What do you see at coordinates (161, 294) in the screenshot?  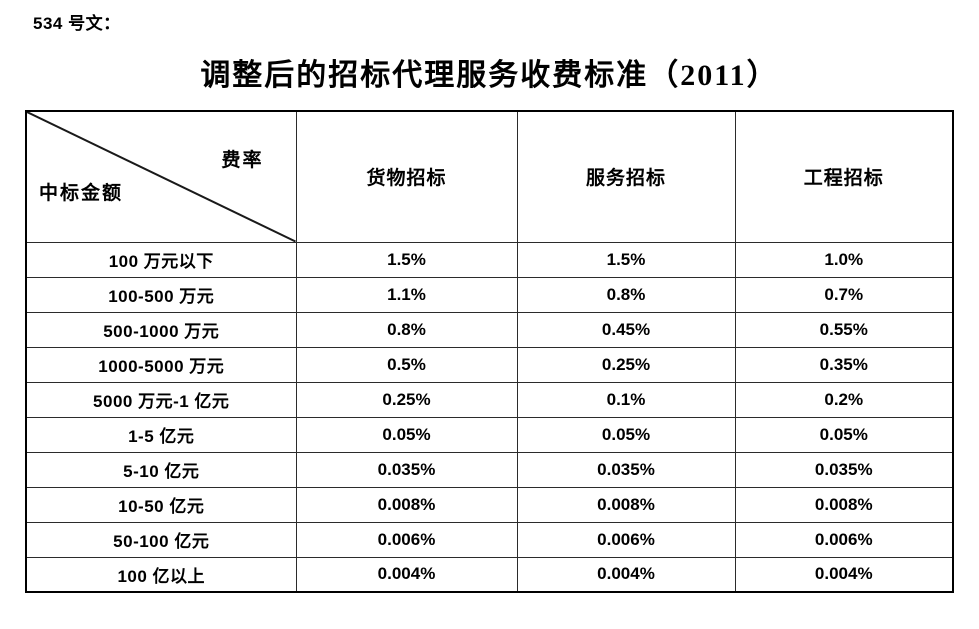 I see `amount-range: 100-500 万元` at bounding box center [161, 294].